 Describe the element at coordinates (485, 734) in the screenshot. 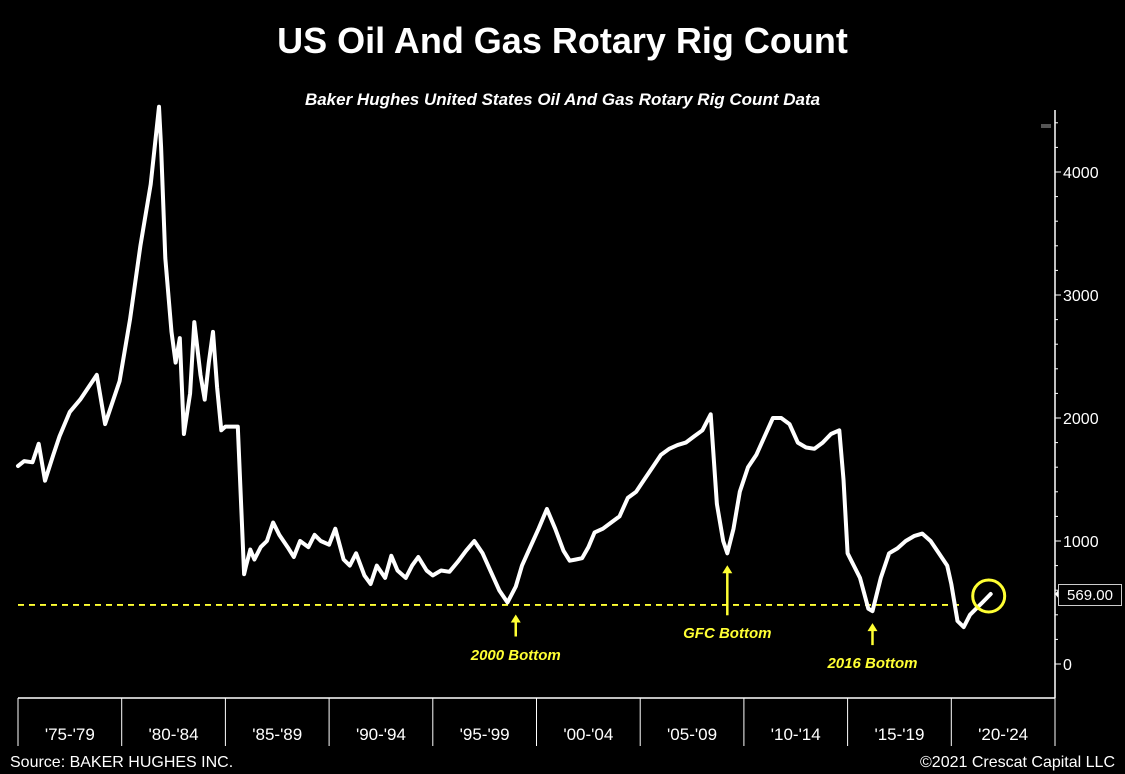

I see `x-tick-label: '95-'99` at that location.